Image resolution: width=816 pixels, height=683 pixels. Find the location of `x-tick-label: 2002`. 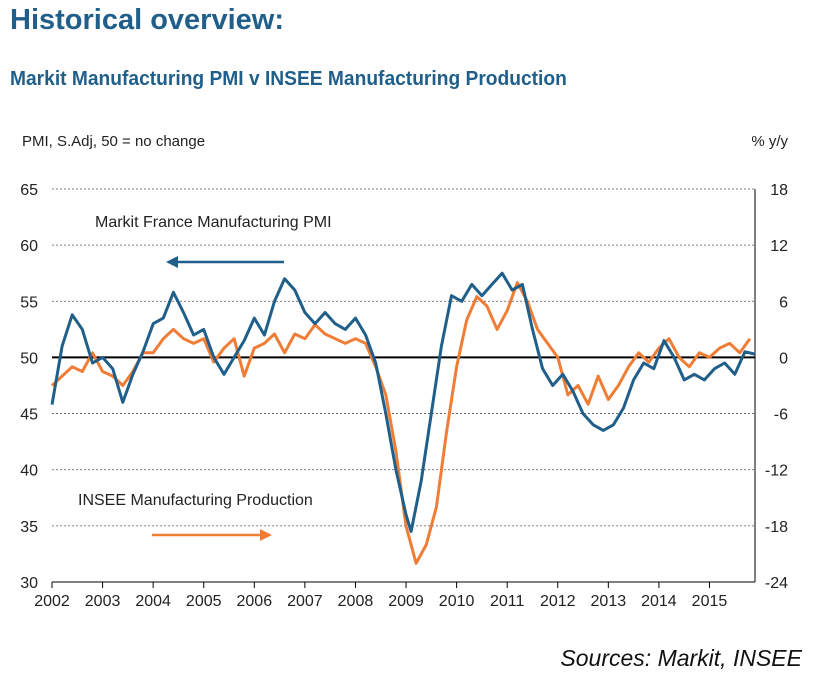

x-tick-label: 2002 is located at coordinates (52, 601).